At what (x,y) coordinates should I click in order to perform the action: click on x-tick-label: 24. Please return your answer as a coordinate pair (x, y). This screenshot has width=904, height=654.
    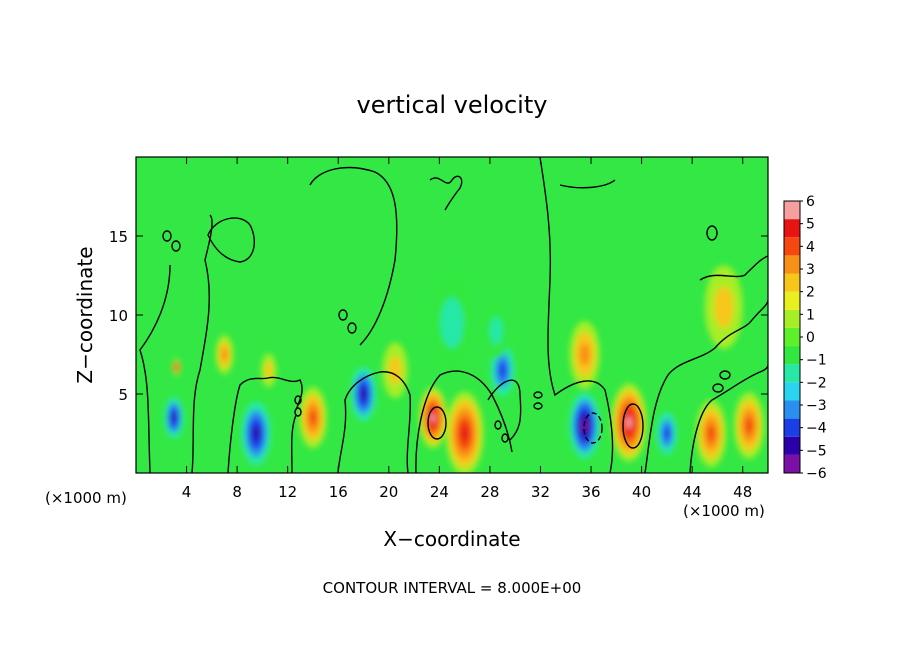
    Looking at the image, I should click on (439, 492).